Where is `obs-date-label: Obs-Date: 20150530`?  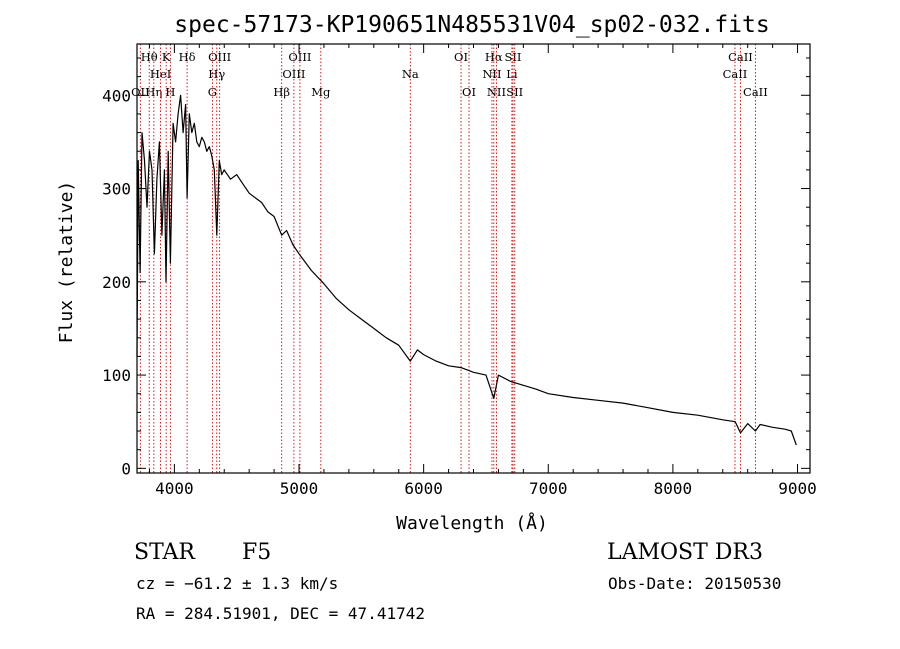
obs-date-label: Obs-Date: 20150530 is located at coordinates (695, 583).